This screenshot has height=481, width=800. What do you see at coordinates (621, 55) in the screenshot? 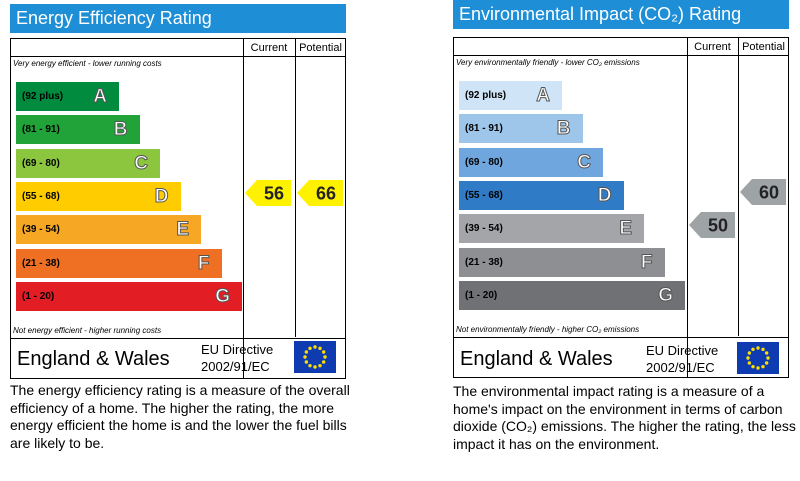
I see `header-divider` at bounding box center [621, 55].